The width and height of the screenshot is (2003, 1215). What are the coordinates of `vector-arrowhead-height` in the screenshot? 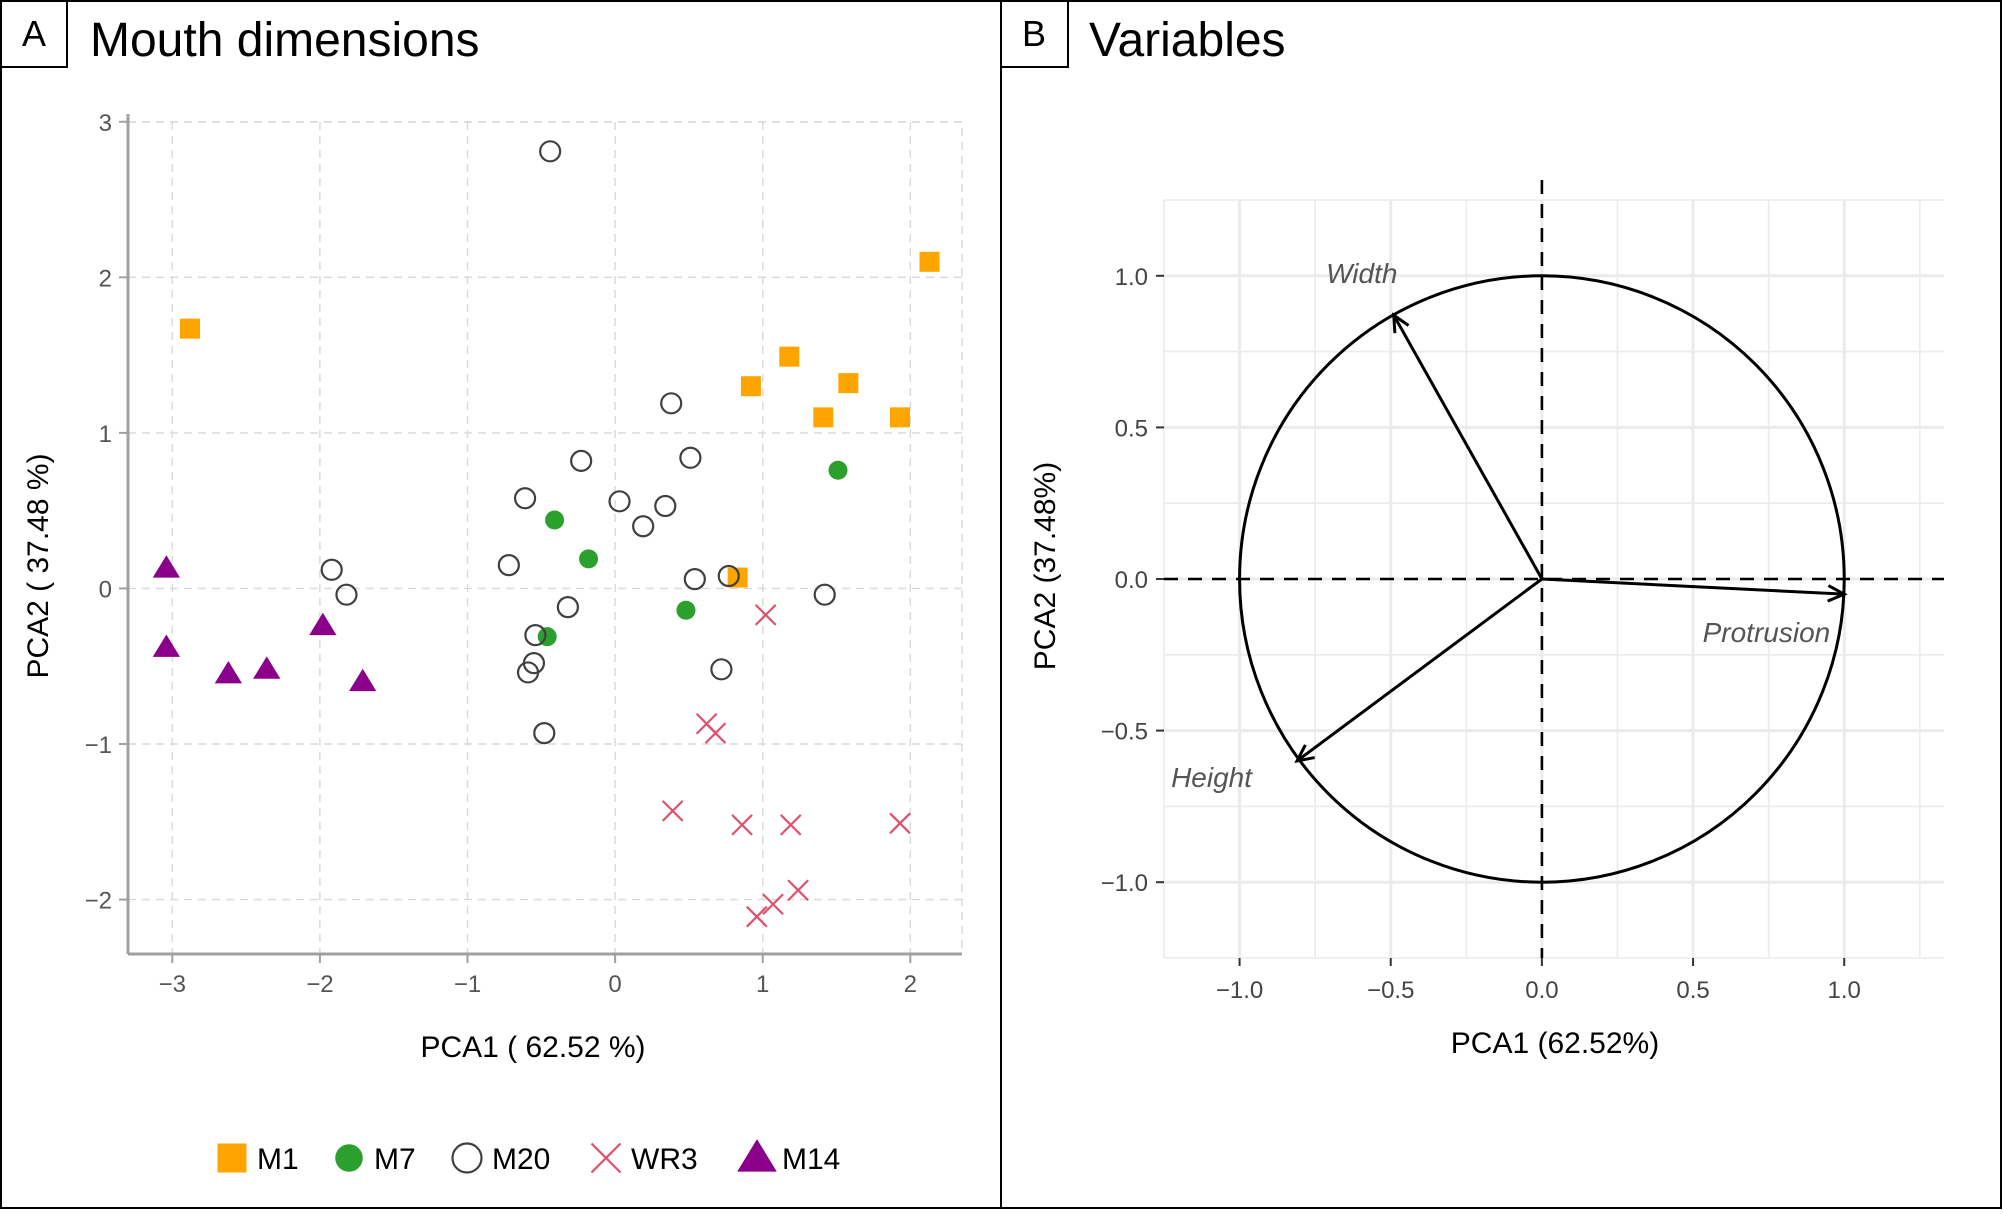 It's located at (1304, 753).